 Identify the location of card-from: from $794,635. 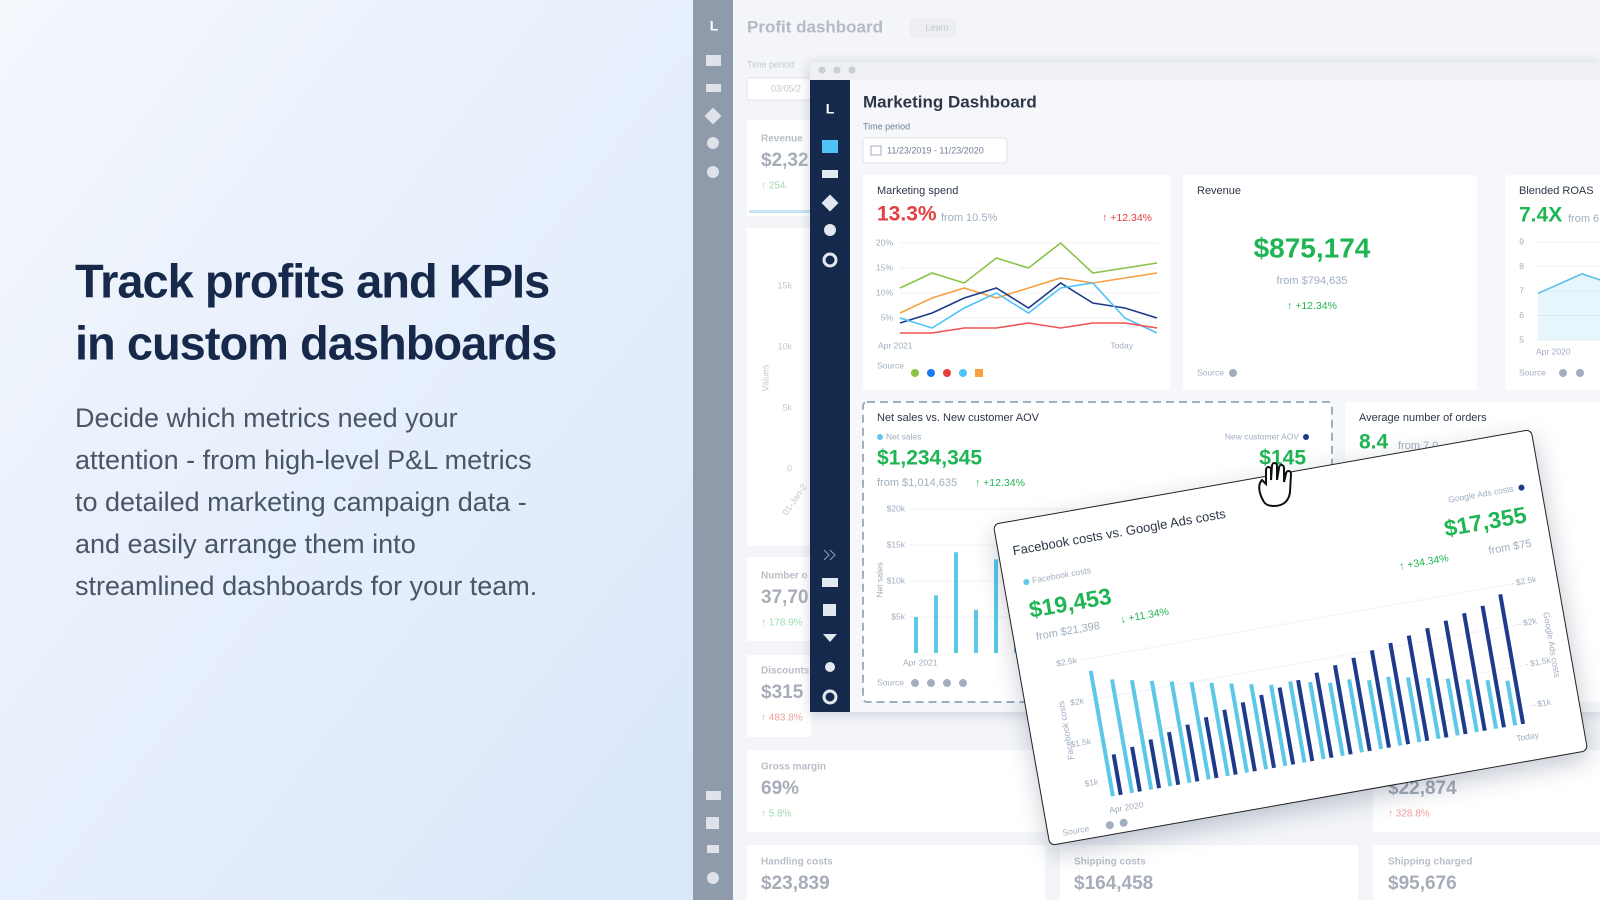
(1312, 281).